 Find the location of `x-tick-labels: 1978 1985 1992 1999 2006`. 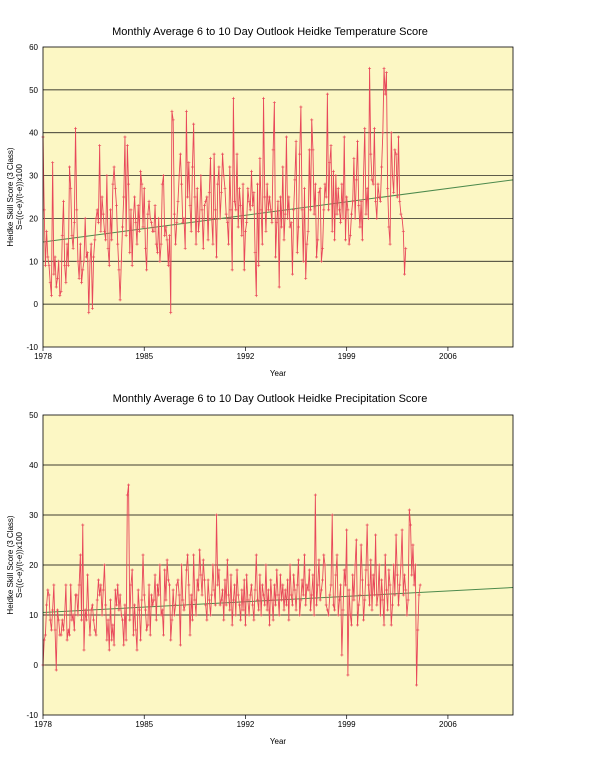

x-tick-labels: 1978 1985 1992 1999 2006 is located at coordinates (245, 722).